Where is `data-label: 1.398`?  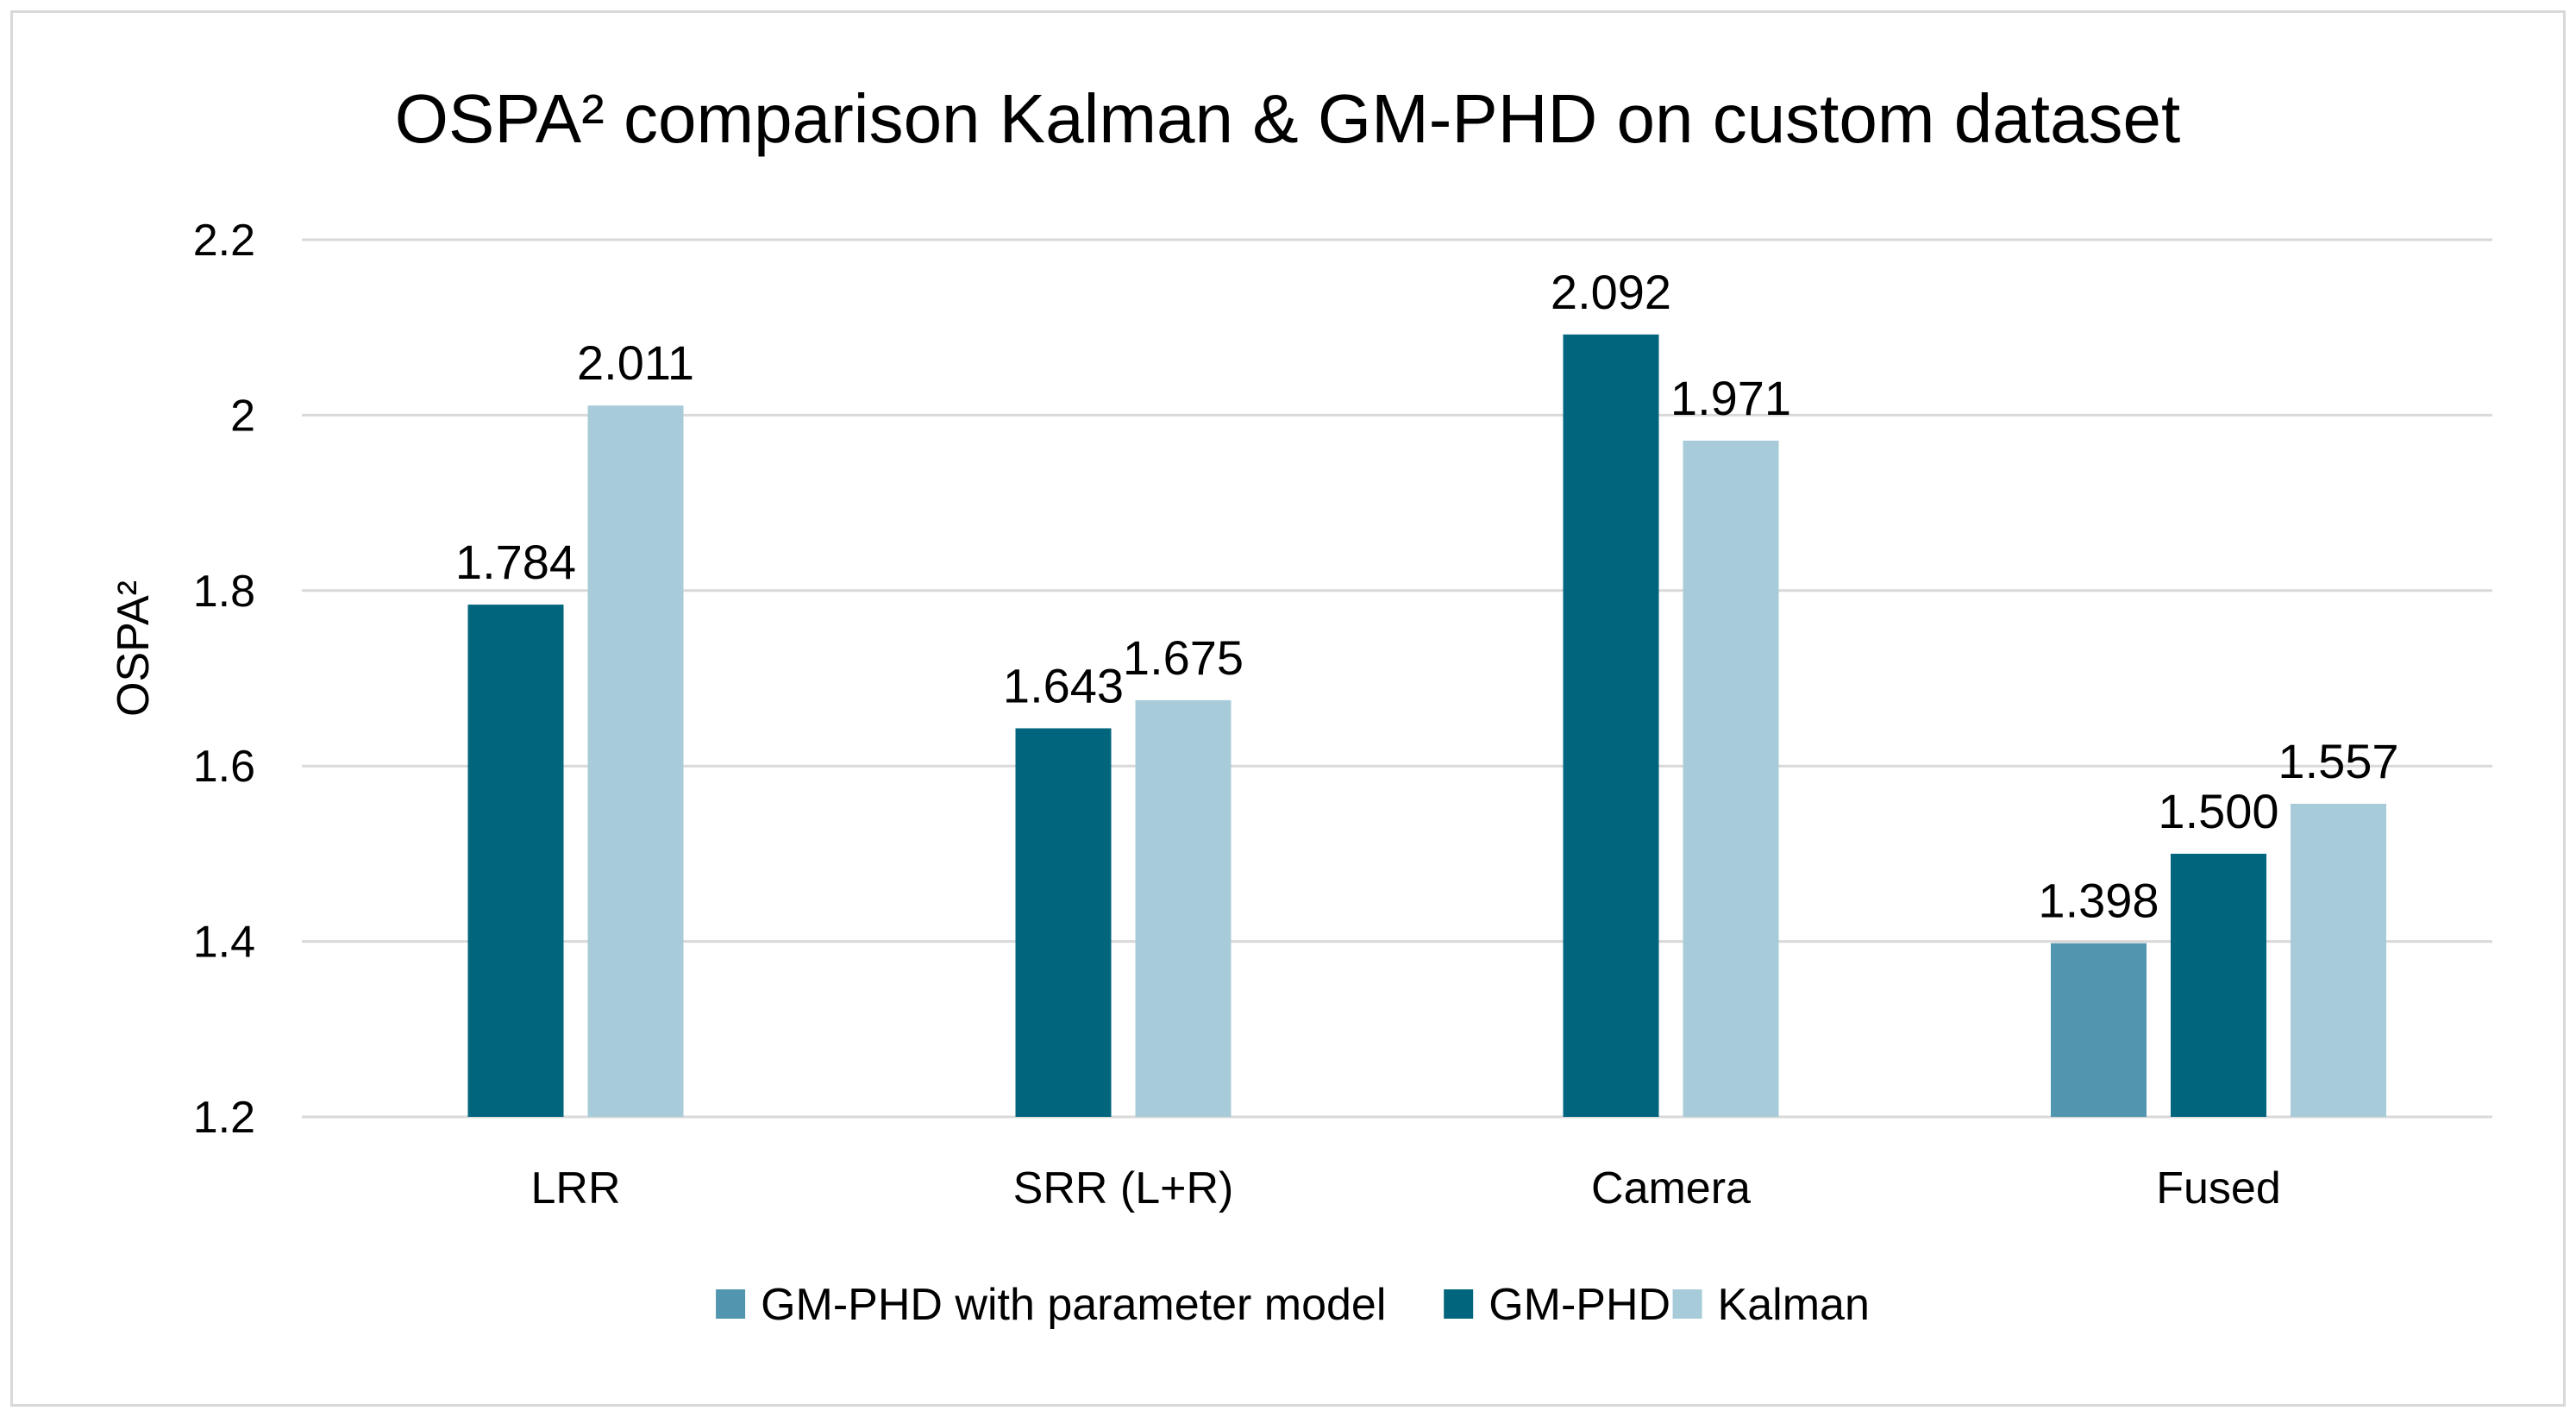 data-label: 1.398 is located at coordinates (2098, 901).